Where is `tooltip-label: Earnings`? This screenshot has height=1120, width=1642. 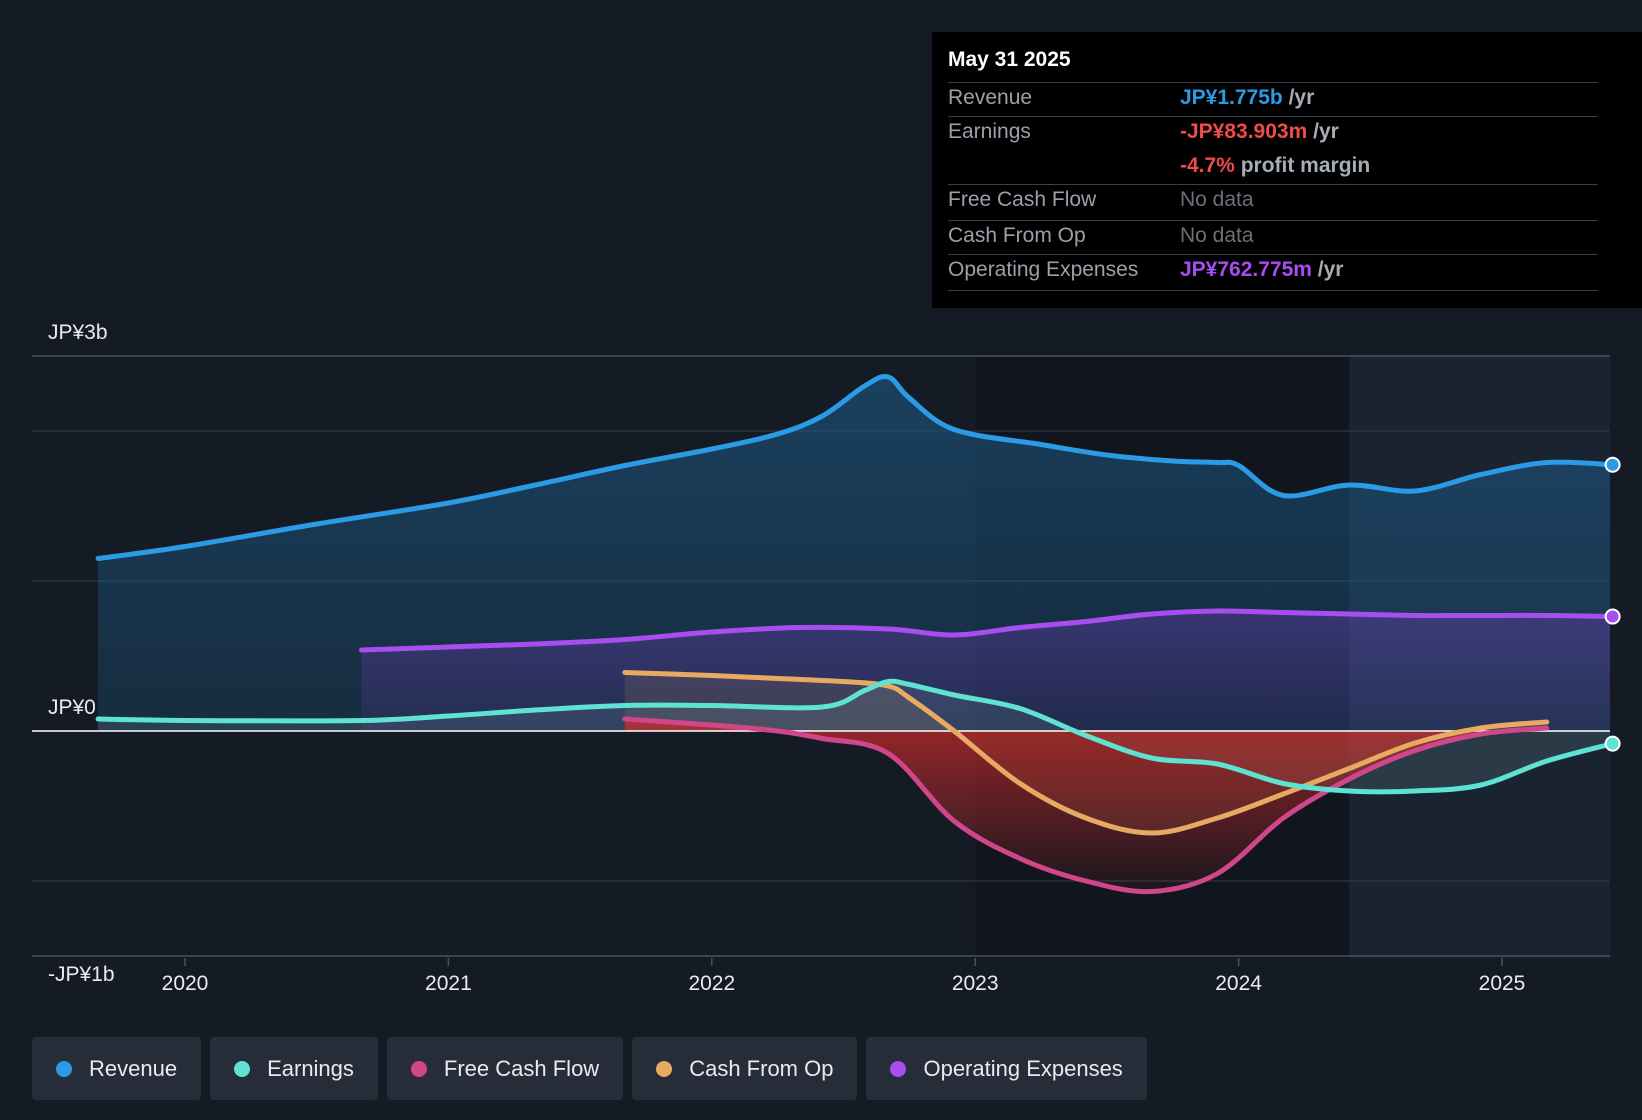
tooltip-label: Earnings is located at coordinates (989, 131).